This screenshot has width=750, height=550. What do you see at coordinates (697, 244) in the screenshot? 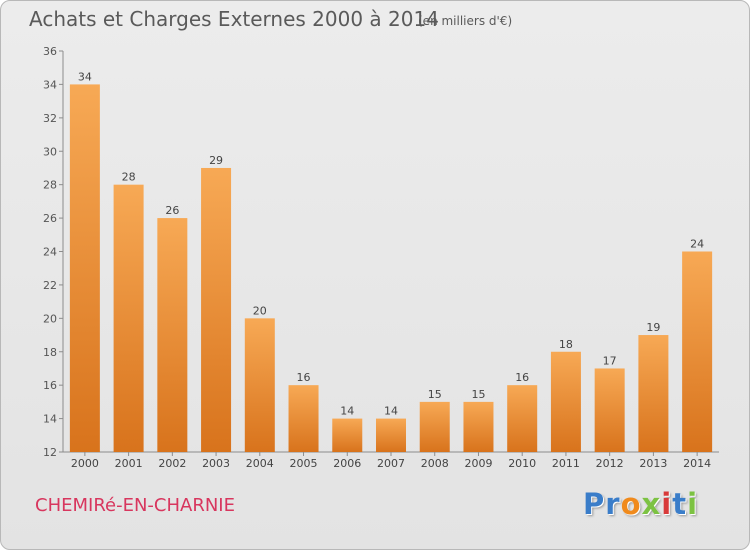
I see `data-label-2014: 24` at bounding box center [697, 244].